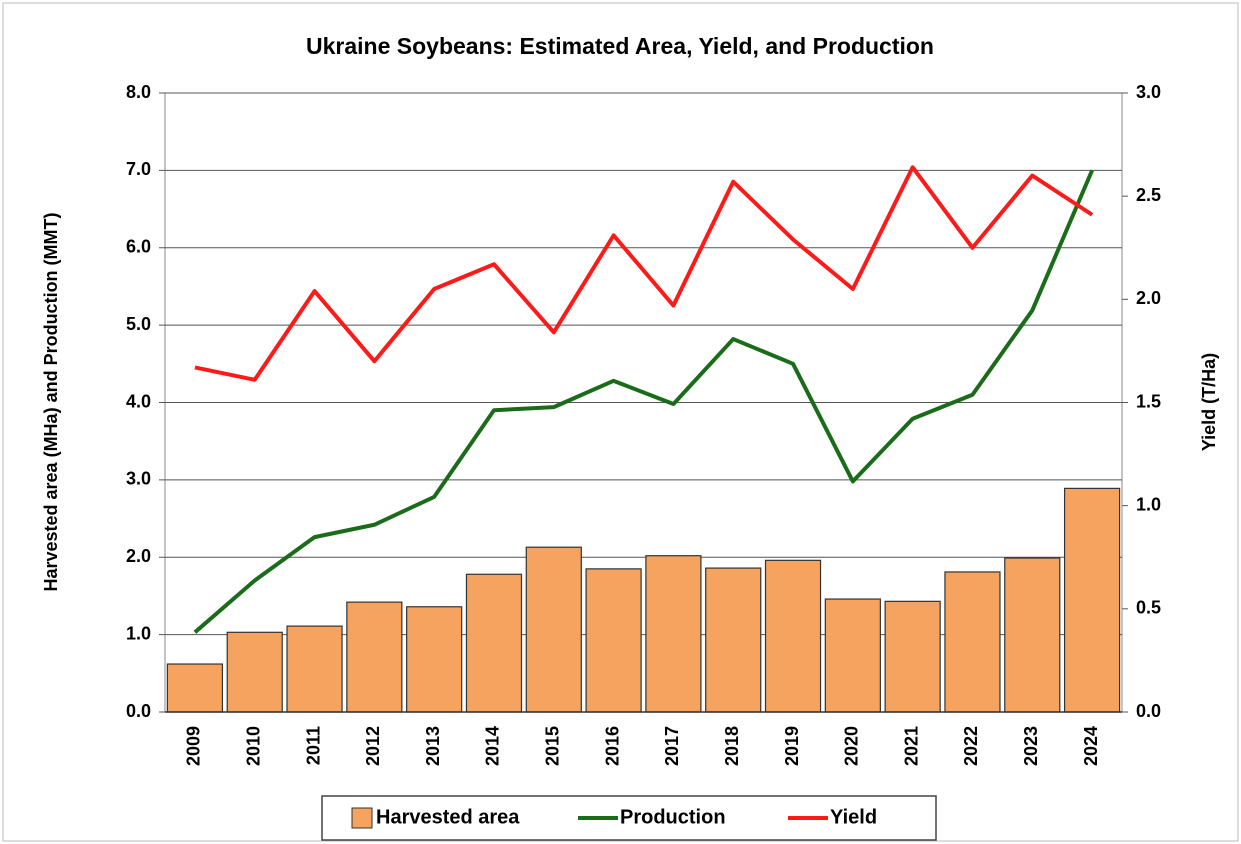 Image resolution: width=1241 pixels, height=844 pixels. I want to click on y2-tick-label: 2.5, so click(1148, 195).